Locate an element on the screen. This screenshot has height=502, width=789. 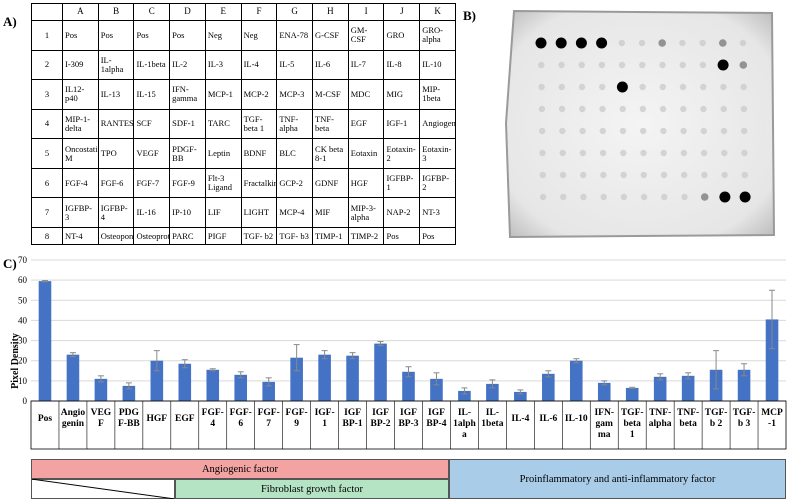
y-tick-label: 40 is located at coordinates (23, 320).